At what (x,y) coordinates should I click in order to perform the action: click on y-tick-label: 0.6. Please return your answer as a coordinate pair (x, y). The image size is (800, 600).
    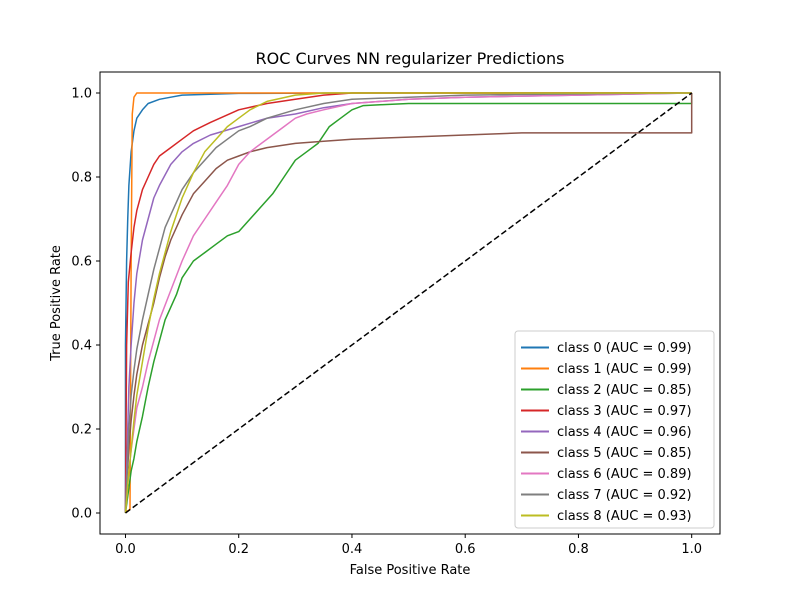
    Looking at the image, I should click on (81, 262).